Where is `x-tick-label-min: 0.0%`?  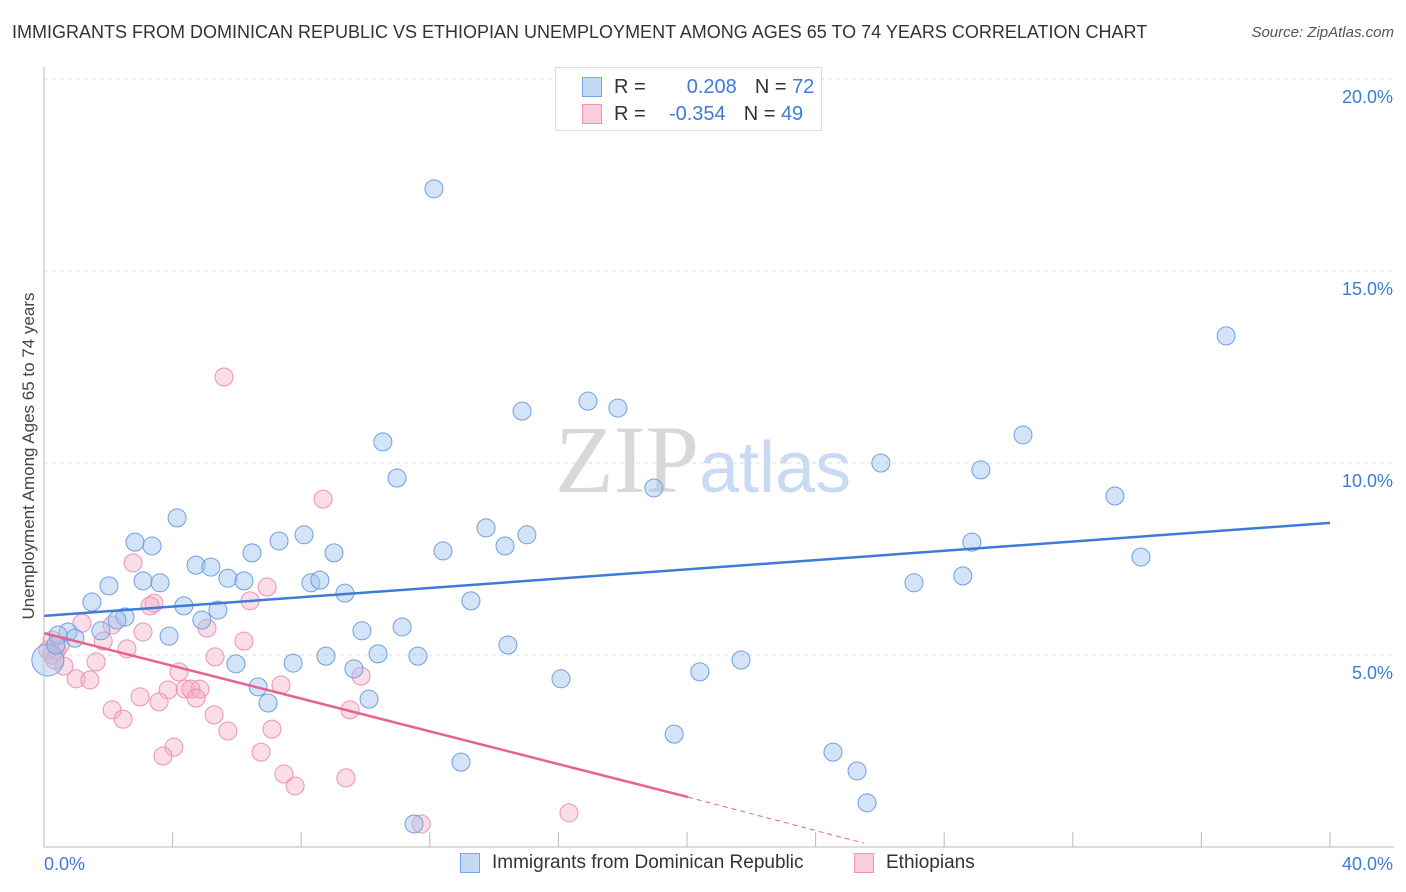
x-tick-label-min: 0.0% is located at coordinates (64, 864).